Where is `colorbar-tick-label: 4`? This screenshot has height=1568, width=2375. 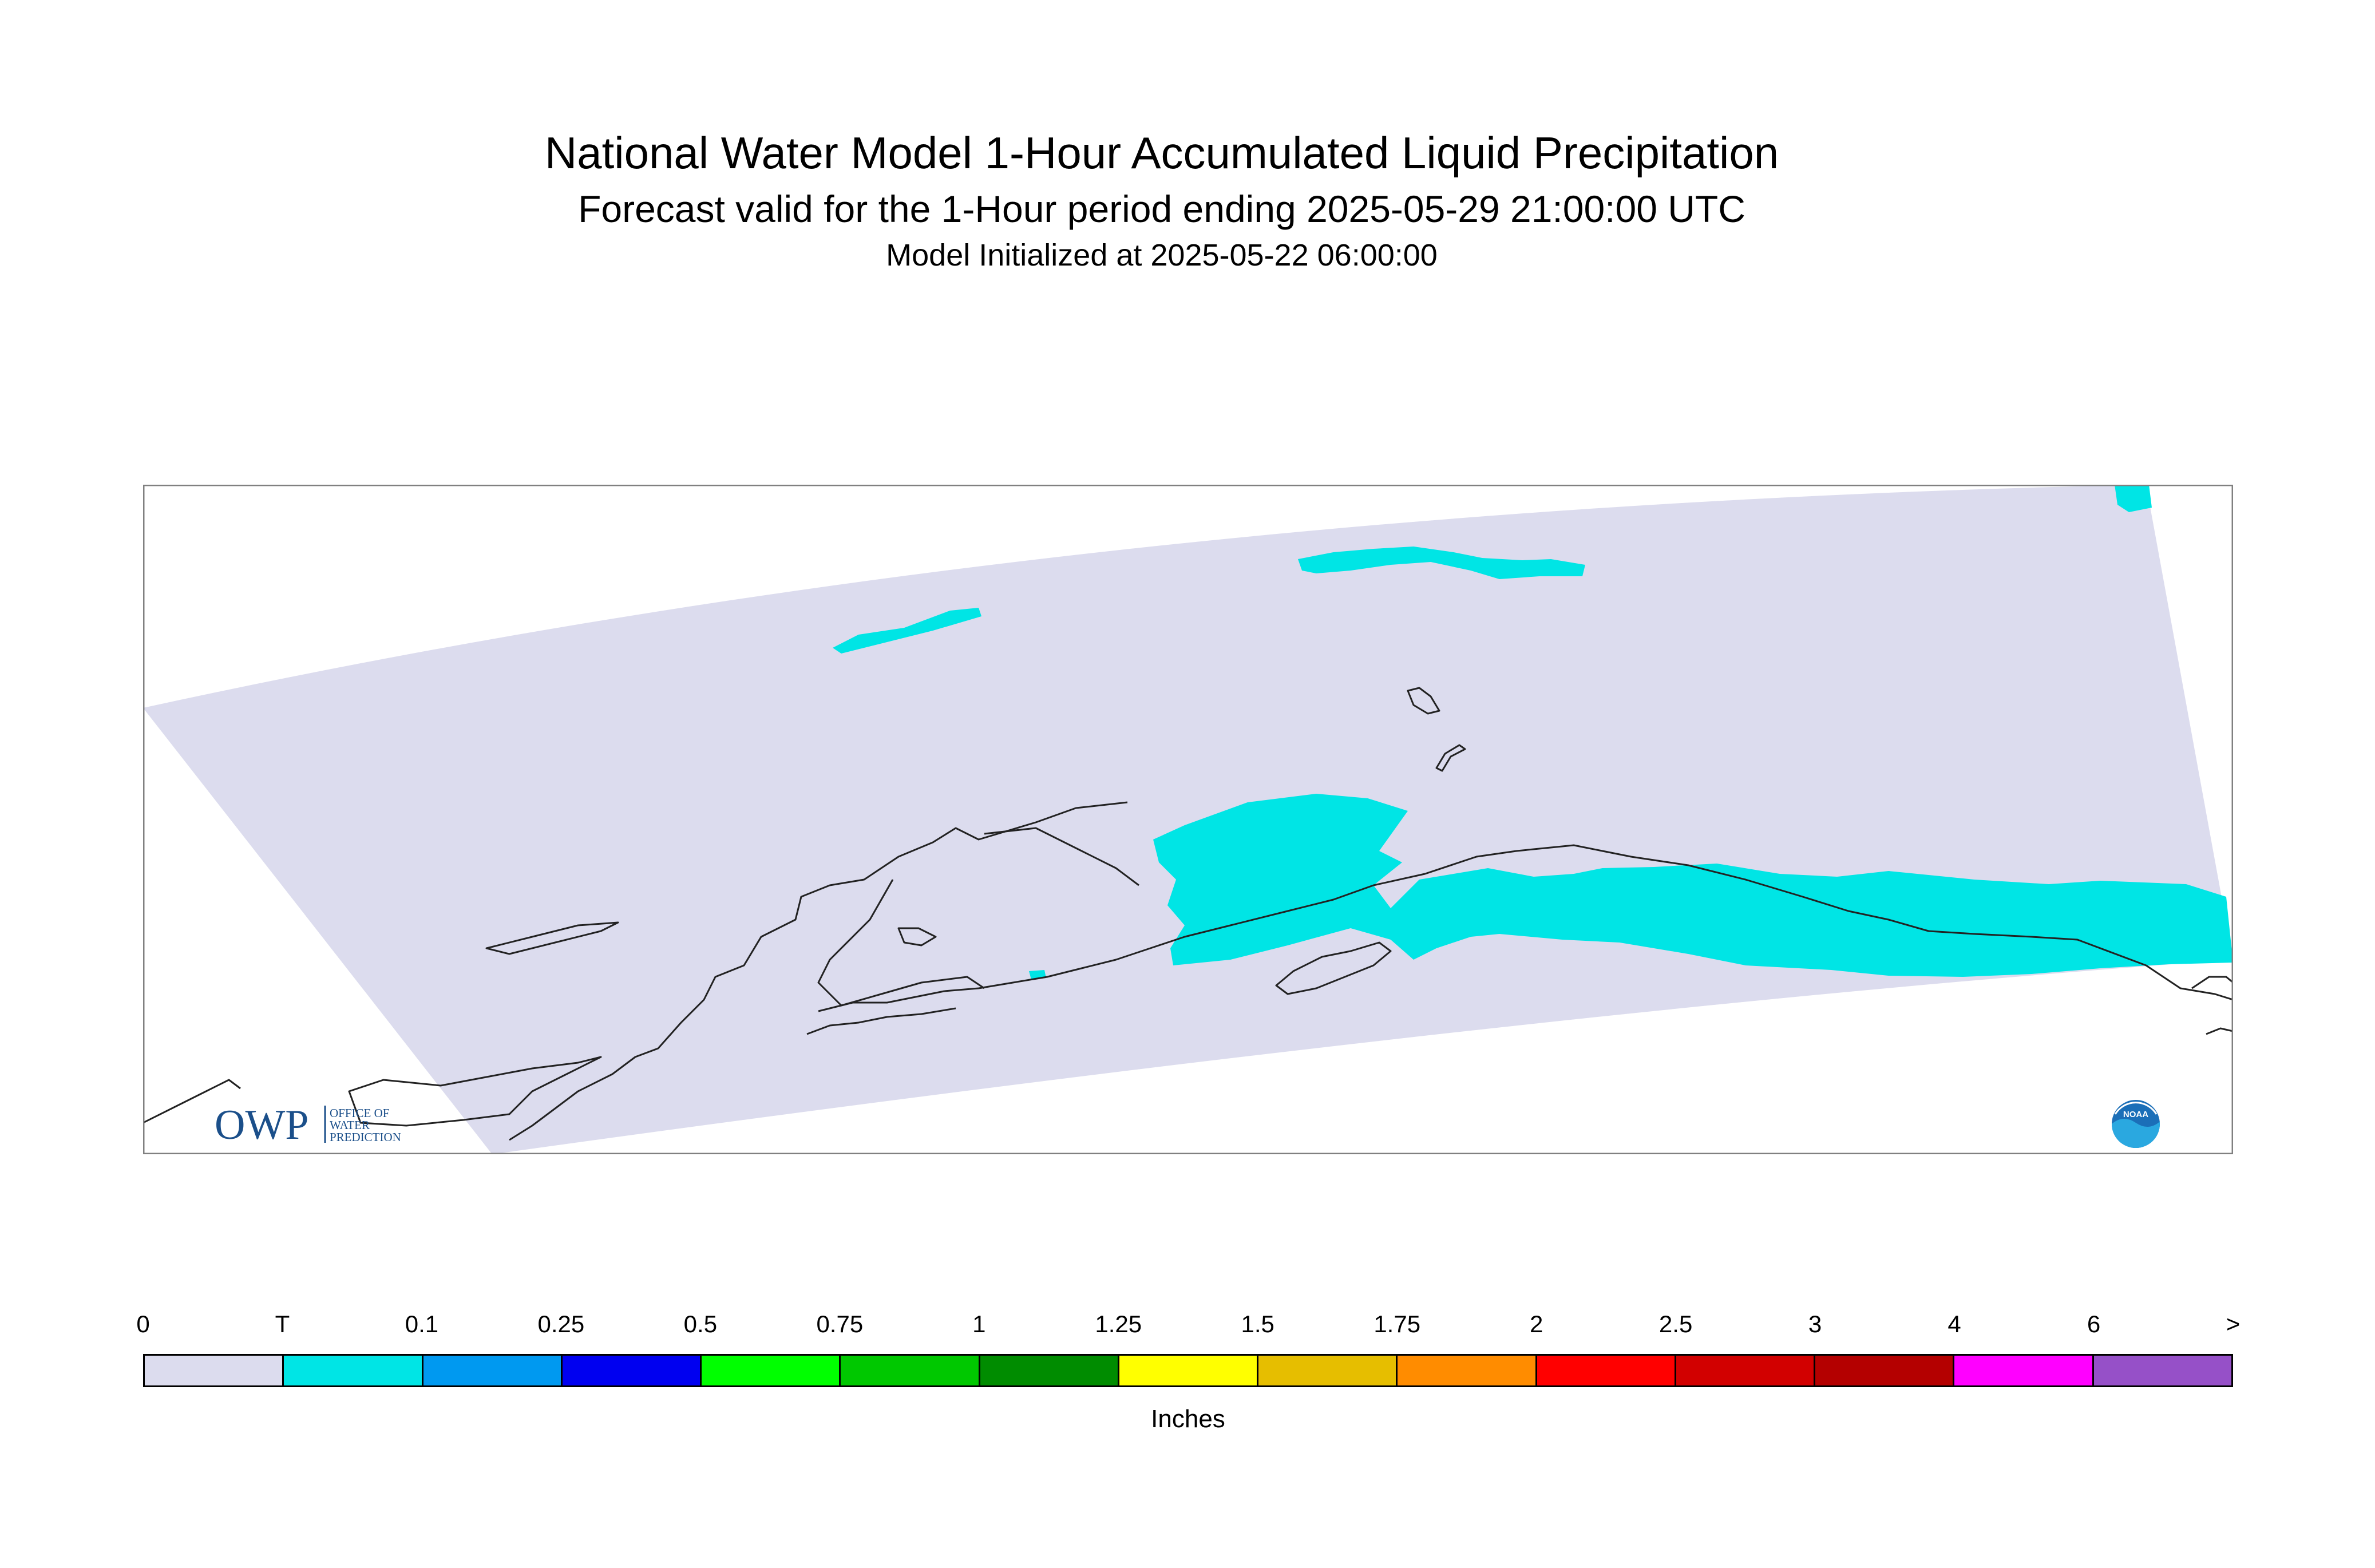
colorbar-tick-label: 4 is located at coordinates (1955, 1323).